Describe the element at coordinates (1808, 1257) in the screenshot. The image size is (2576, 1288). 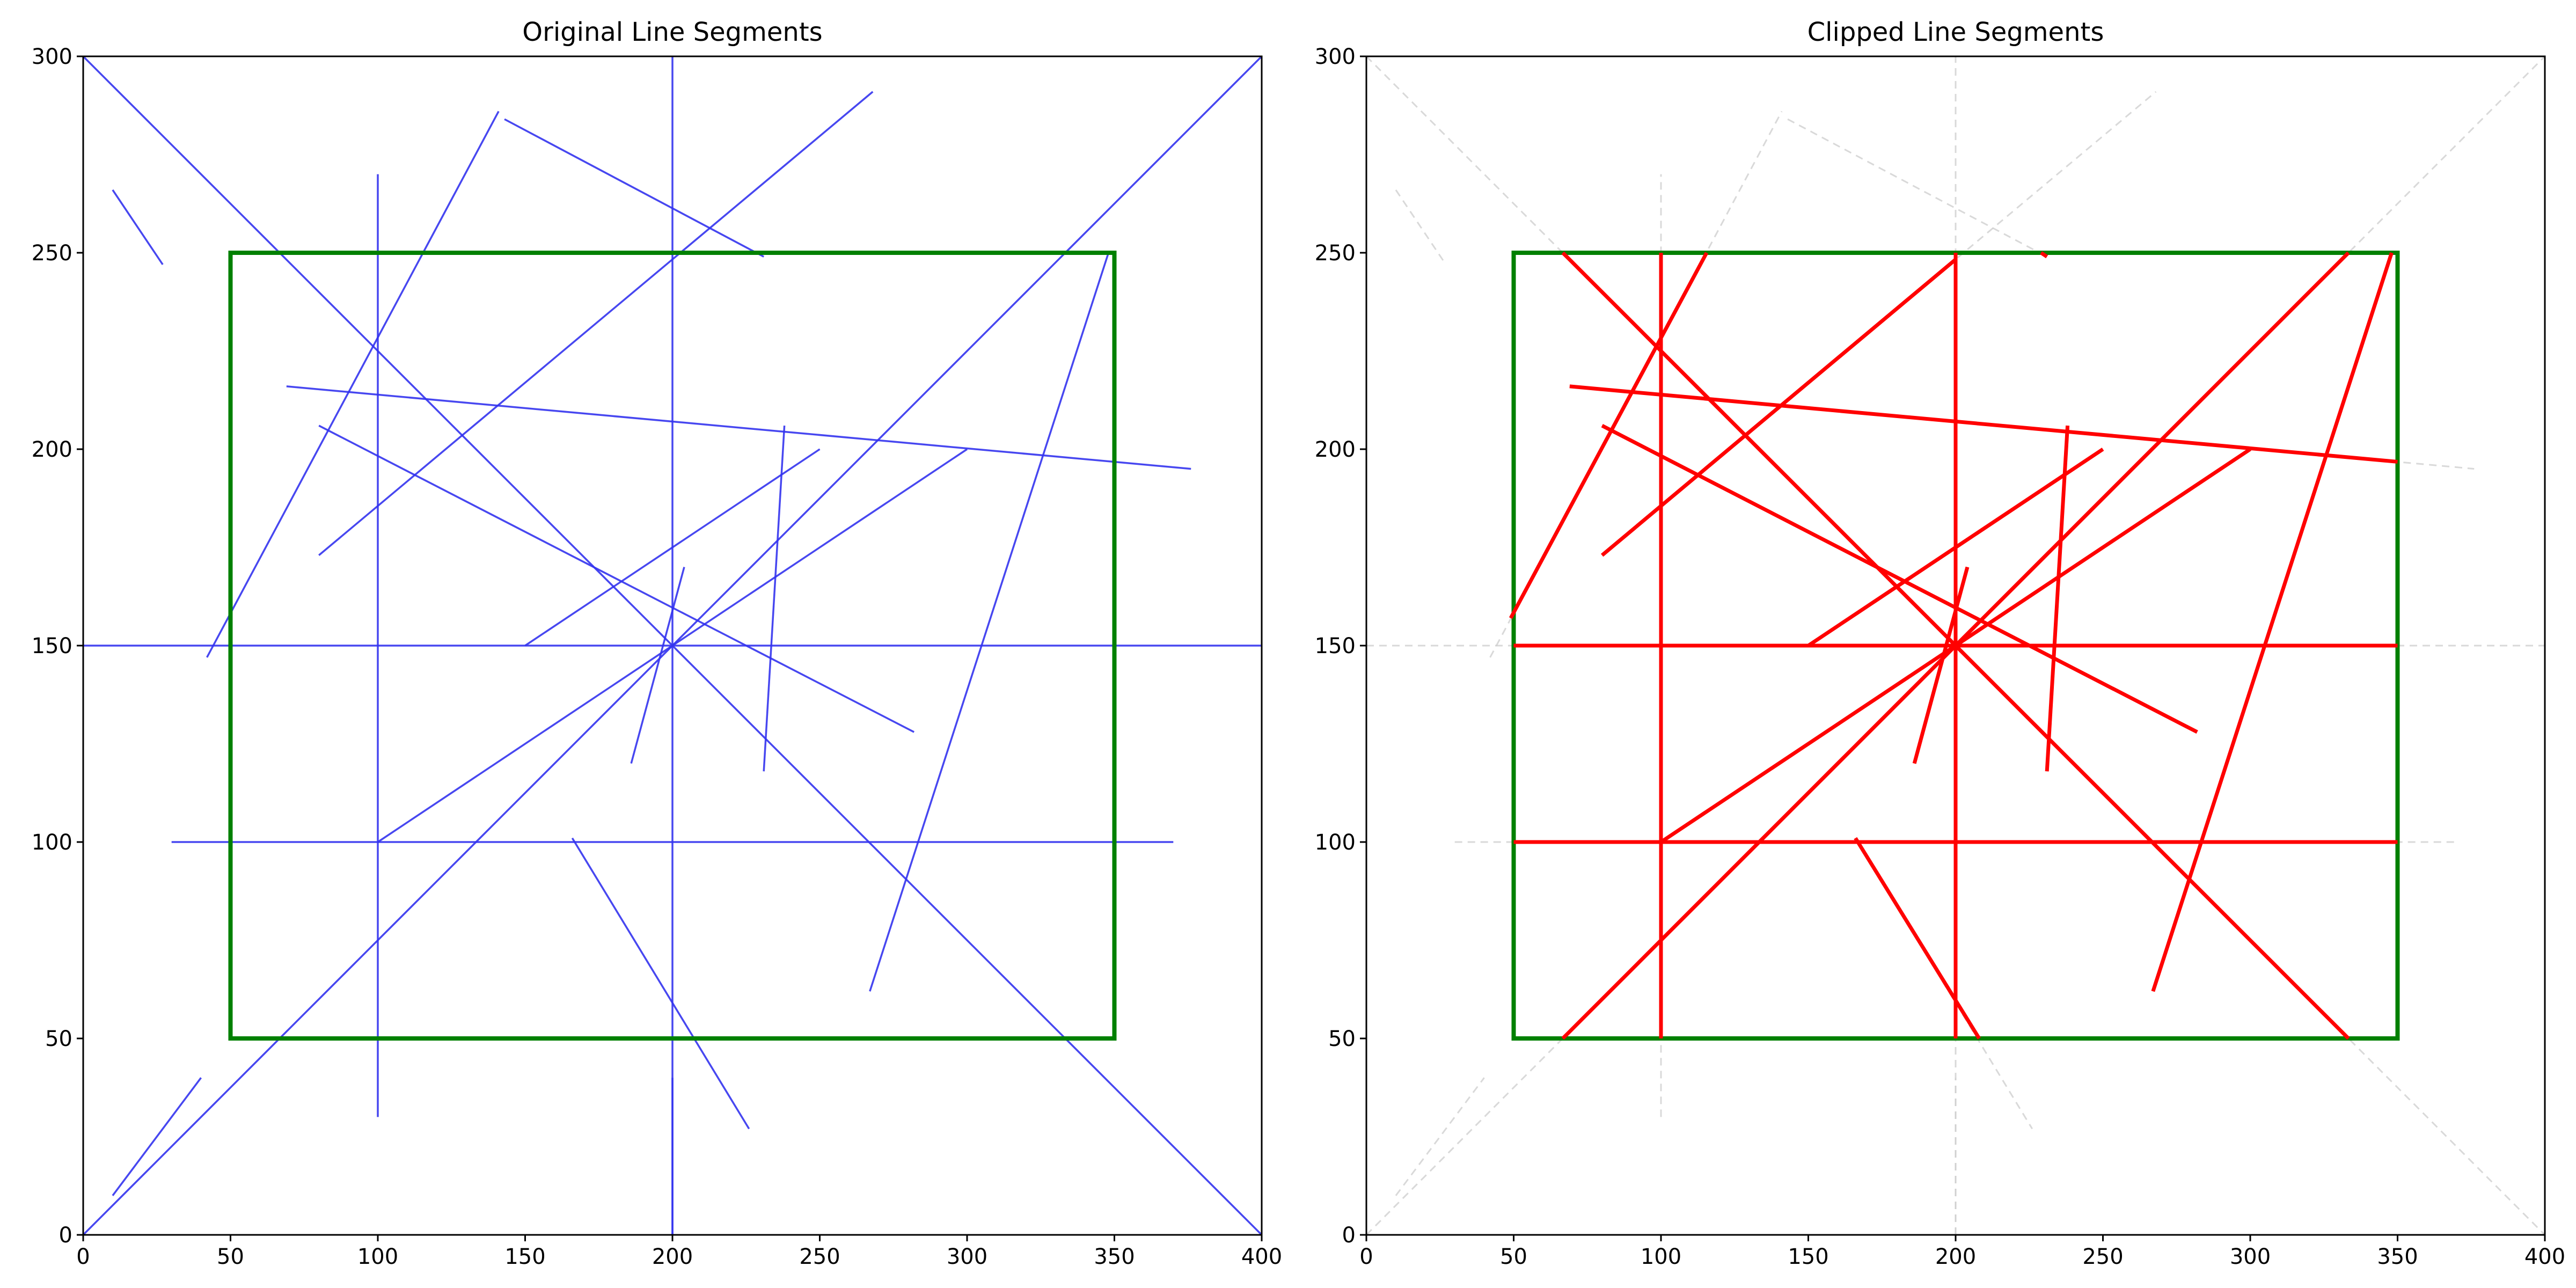
I see `clipped-xtick-label-3: 150` at that location.